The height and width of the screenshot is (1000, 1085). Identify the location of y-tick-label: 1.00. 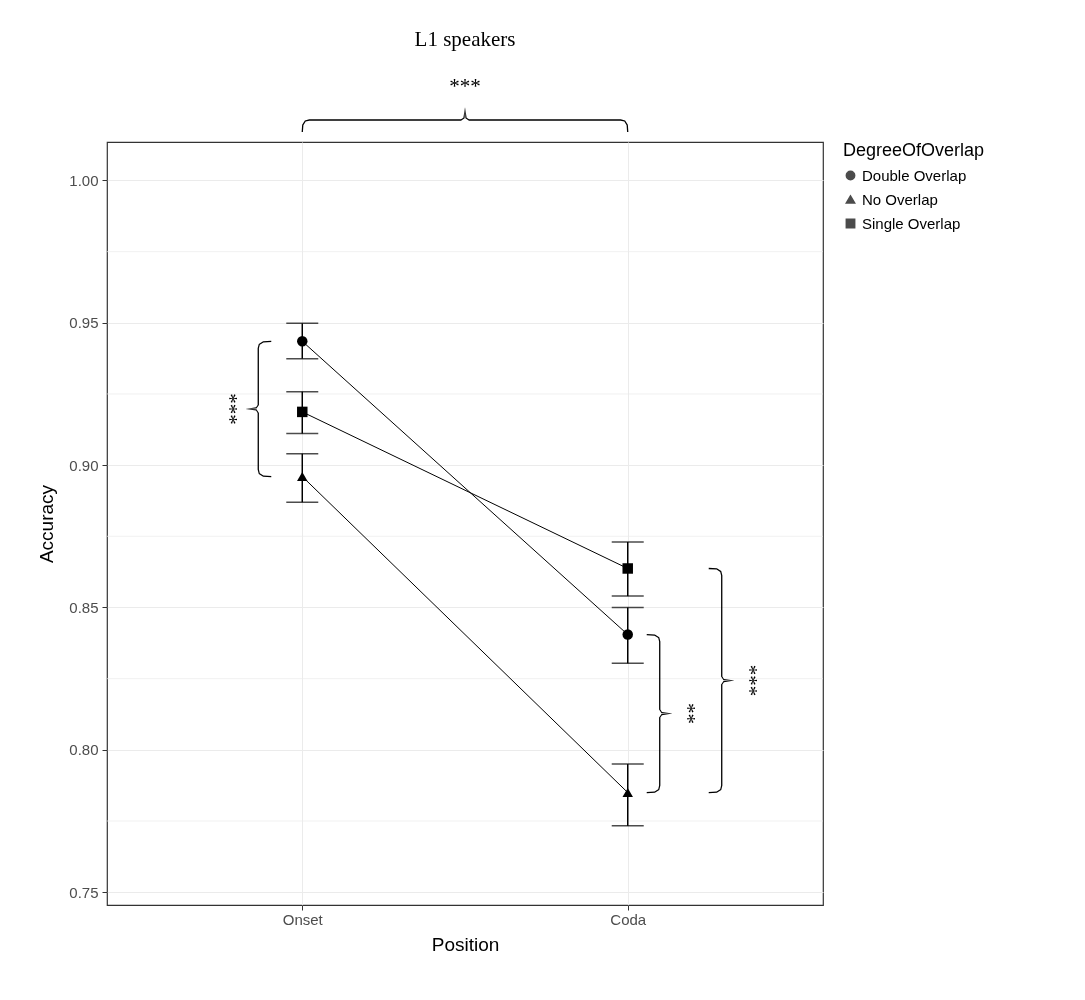
(84, 180).